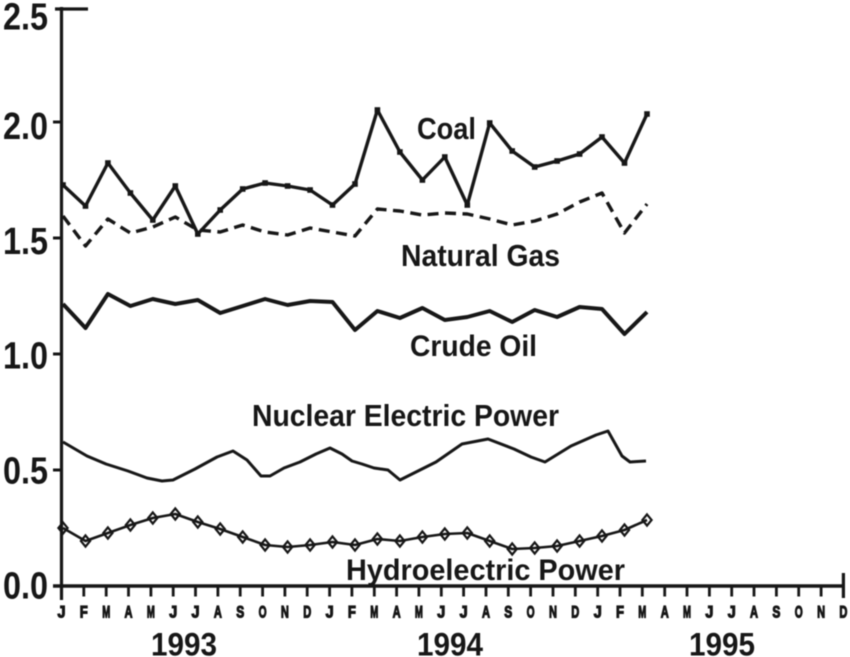 The image size is (850, 657). I want to click on svg-text: 2.5, so click(25, 19).